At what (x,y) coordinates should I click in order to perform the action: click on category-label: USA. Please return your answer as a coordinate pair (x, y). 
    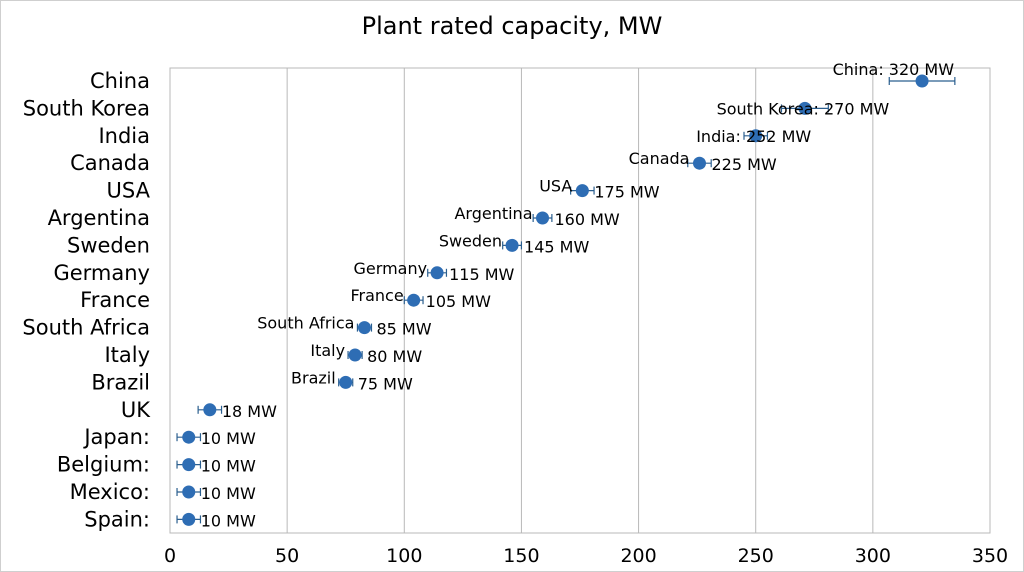
    Looking at the image, I should click on (129, 191).